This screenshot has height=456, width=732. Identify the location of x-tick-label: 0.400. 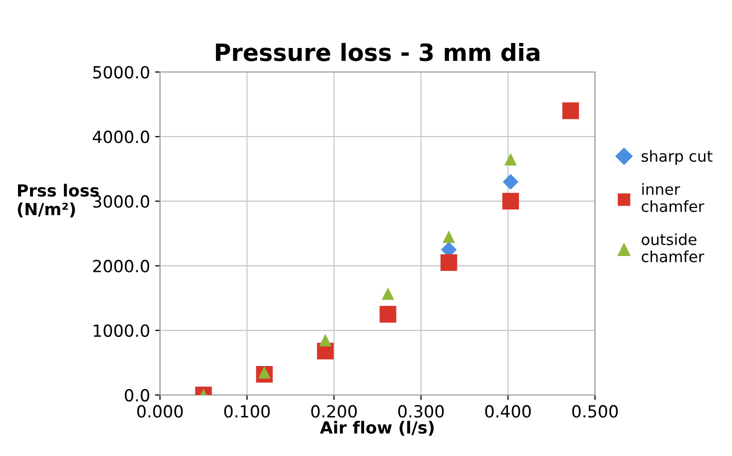
(508, 411).